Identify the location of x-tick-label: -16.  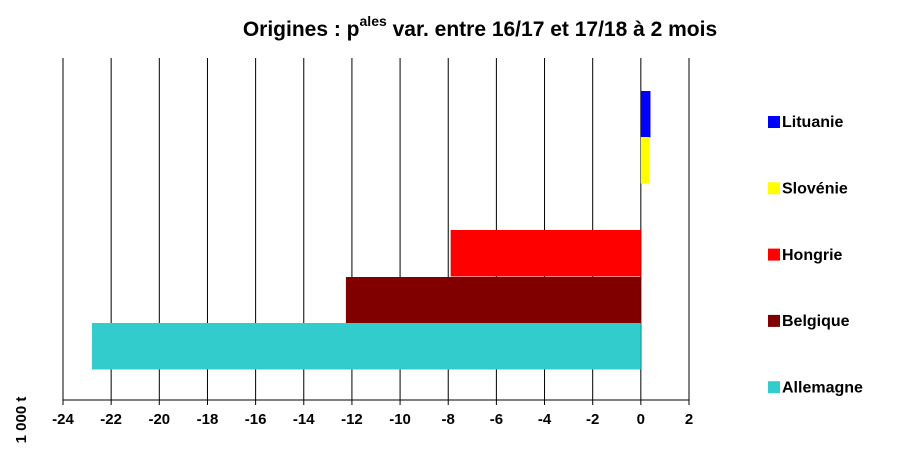
(256, 419).